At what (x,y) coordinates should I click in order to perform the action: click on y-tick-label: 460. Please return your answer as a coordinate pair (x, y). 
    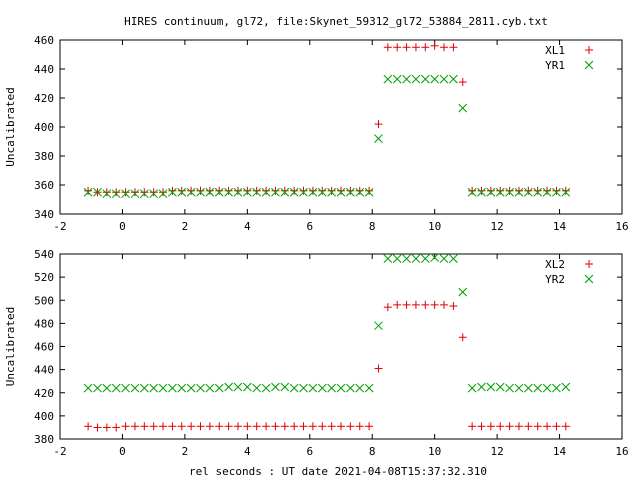
    Looking at the image, I should click on (44, 347).